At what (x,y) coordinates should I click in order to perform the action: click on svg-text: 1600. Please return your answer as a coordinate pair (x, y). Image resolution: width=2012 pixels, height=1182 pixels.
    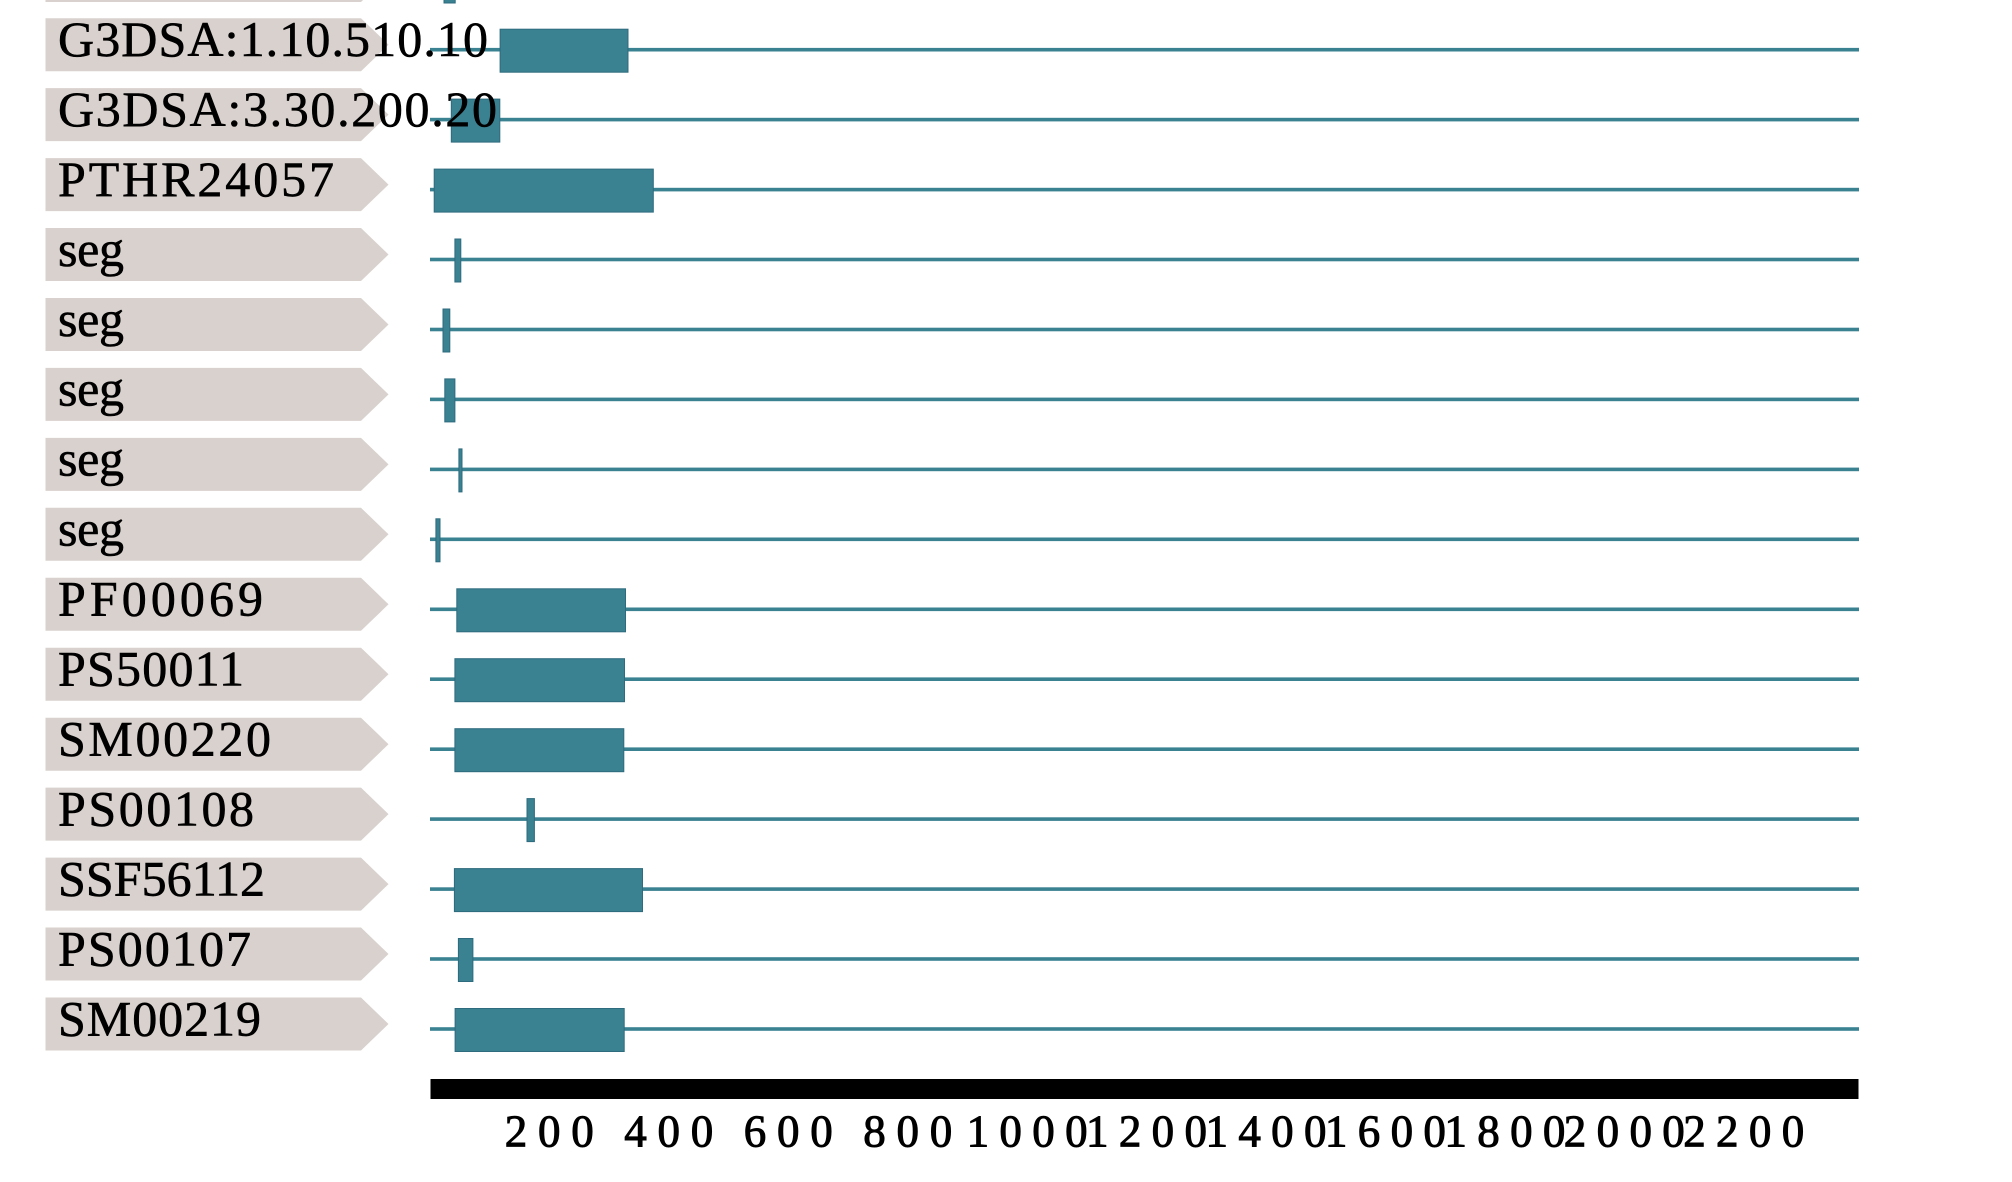
    Looking at the image, I should click on (1385, 1132).